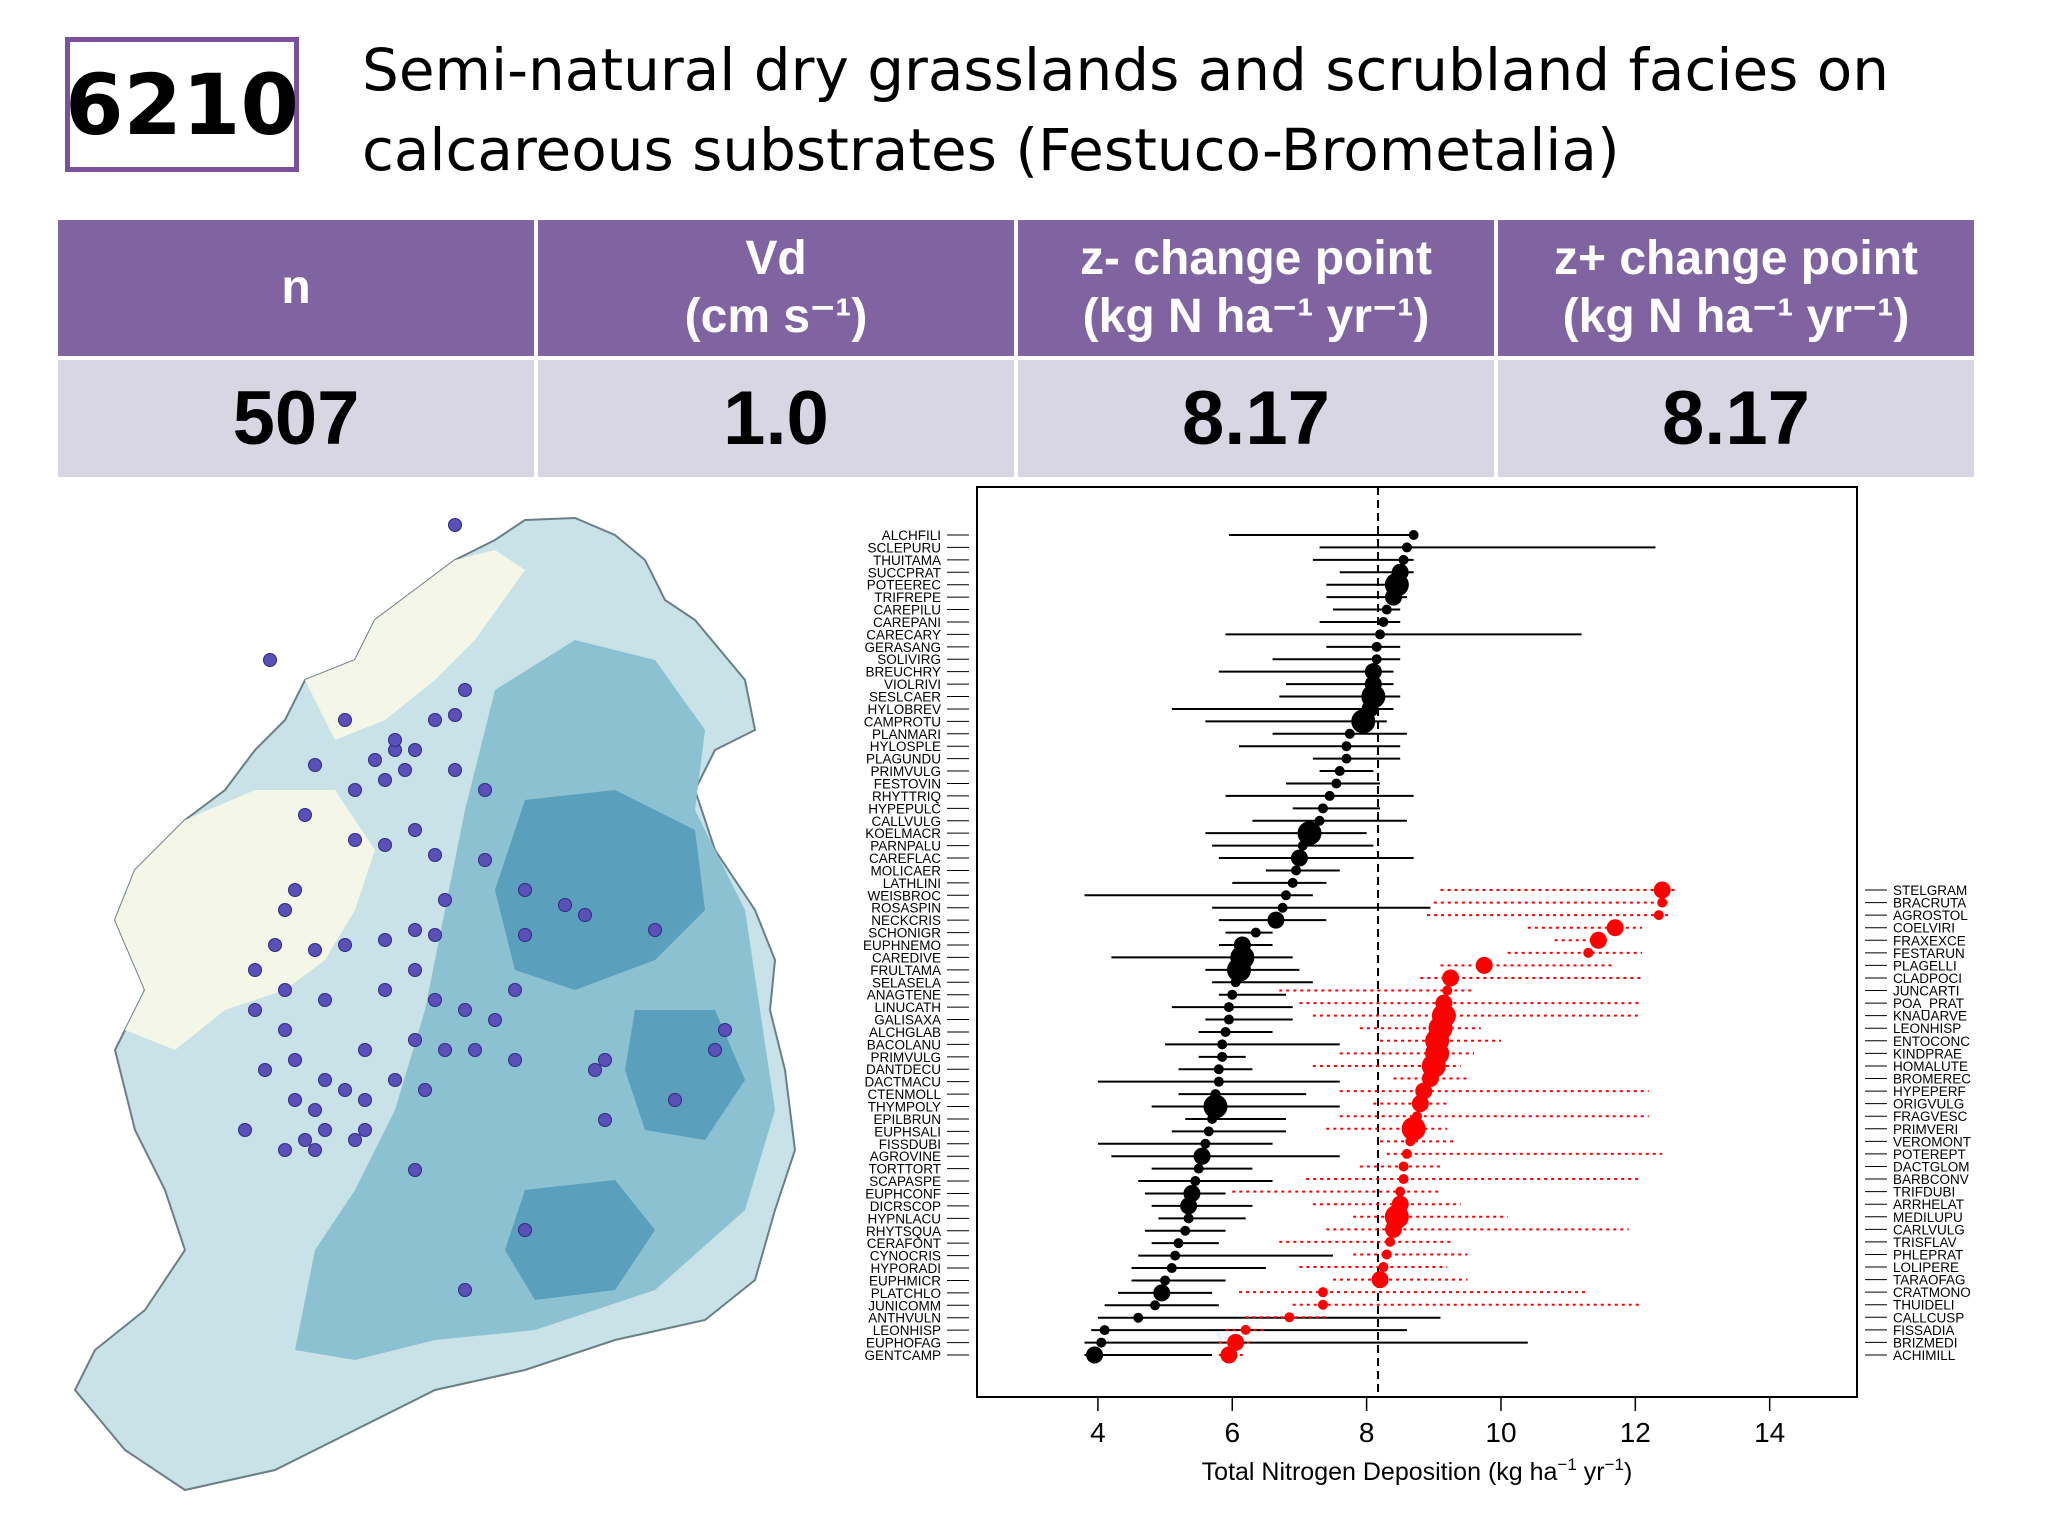 Image resolution: width=2048 pixels, height=1536 pixels. I want to click on x-axis-label-part: −1, so click(1566, 1464).